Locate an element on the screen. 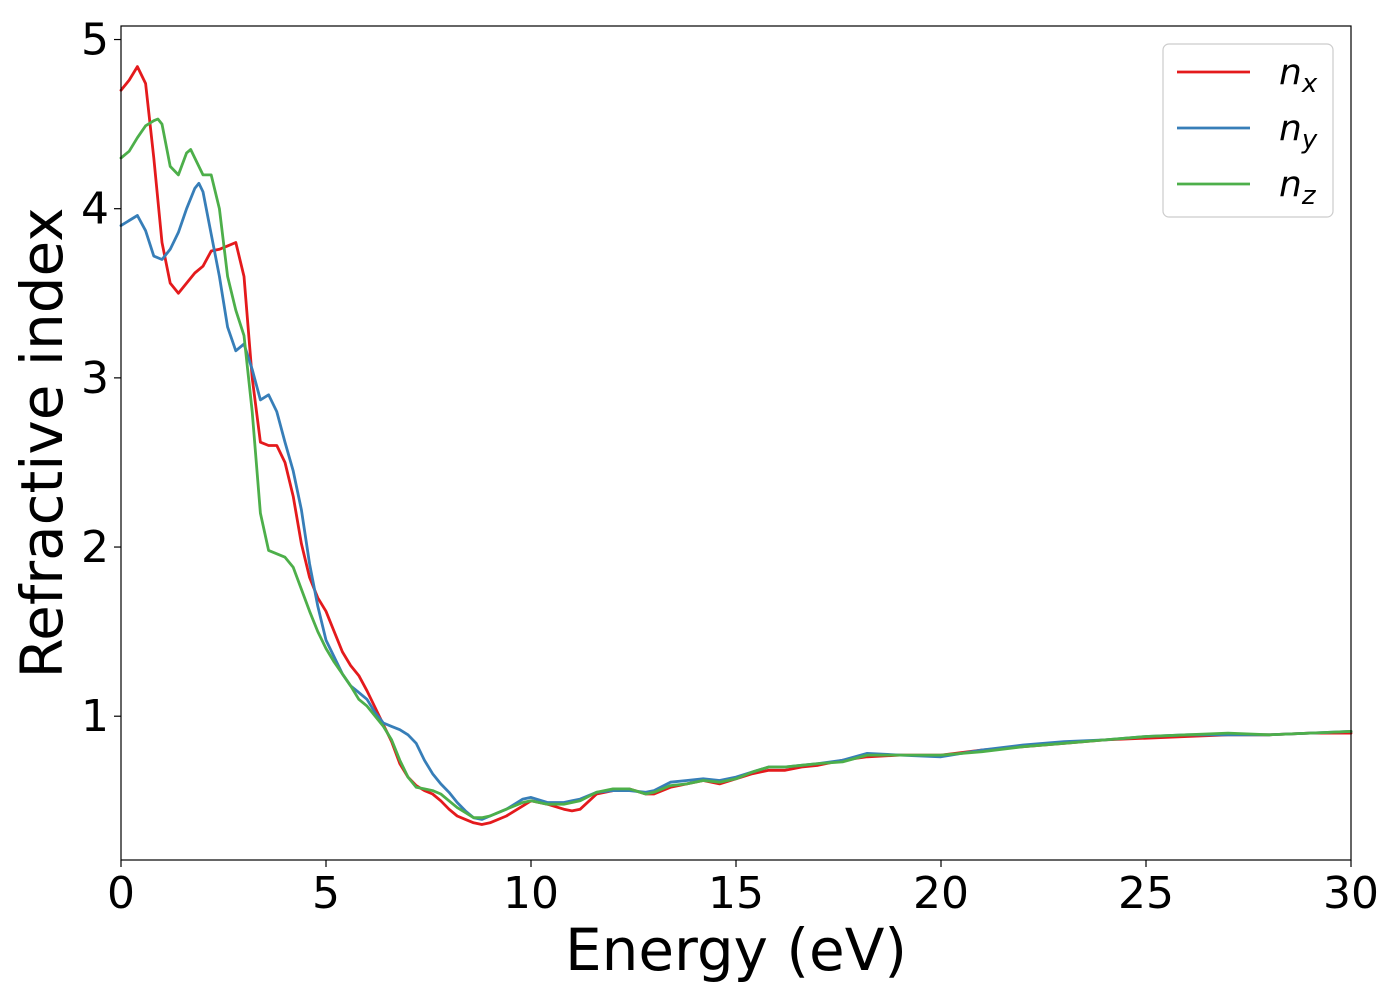 The height and width of the screenshot is (1000, 1400). x-tick-label: 30 is located at coordinates (1351, 893).